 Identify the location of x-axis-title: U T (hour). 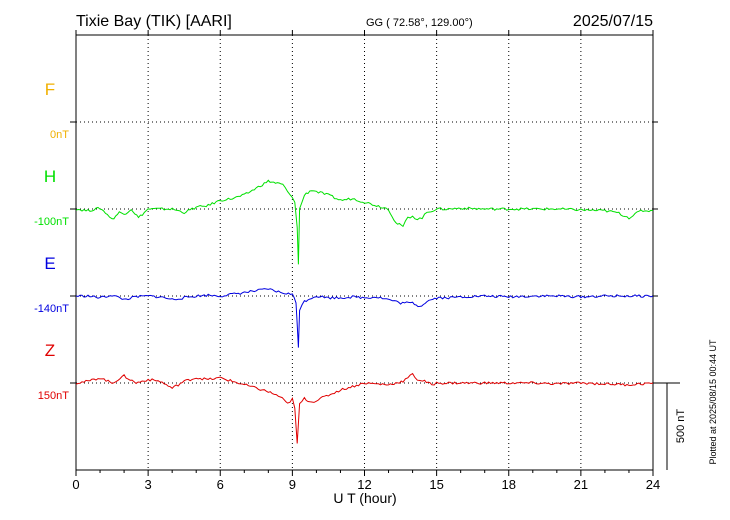
(364, 498).